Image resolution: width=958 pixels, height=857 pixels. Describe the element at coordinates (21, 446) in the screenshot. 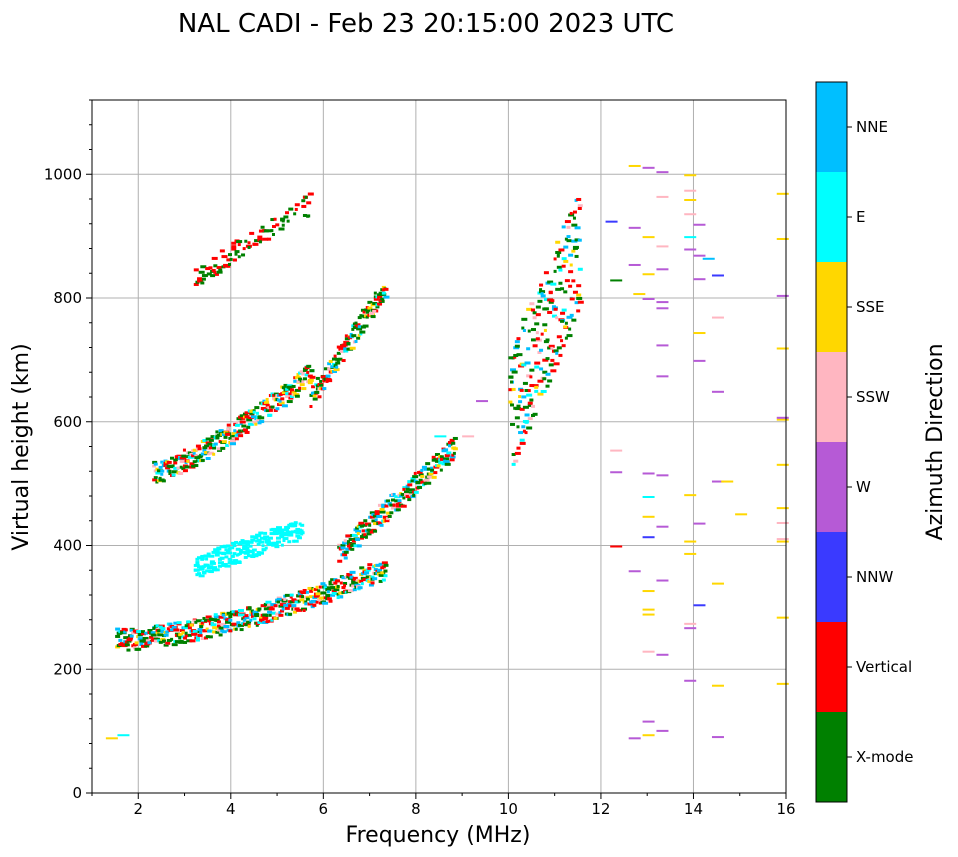

I see `y-axis-label: Virtual height (km)` at that location.